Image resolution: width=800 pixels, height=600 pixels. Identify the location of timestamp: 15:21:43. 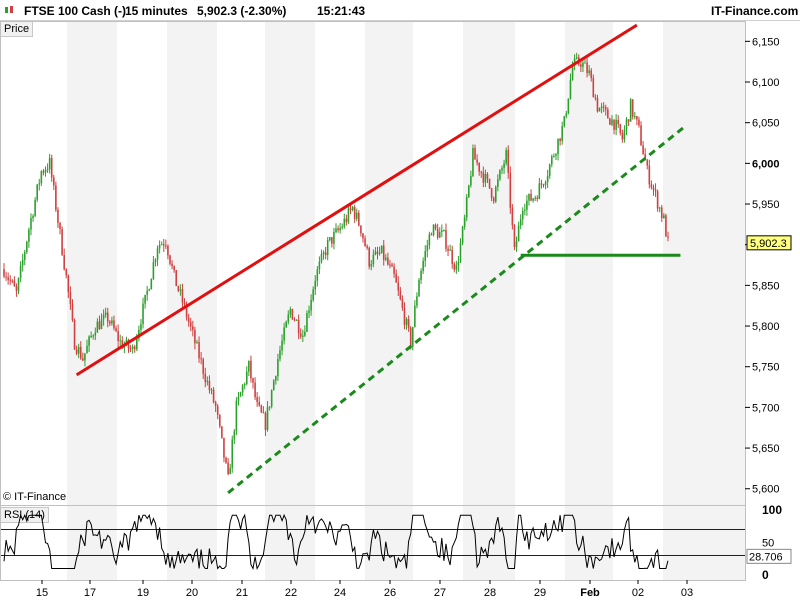
(341, 11).